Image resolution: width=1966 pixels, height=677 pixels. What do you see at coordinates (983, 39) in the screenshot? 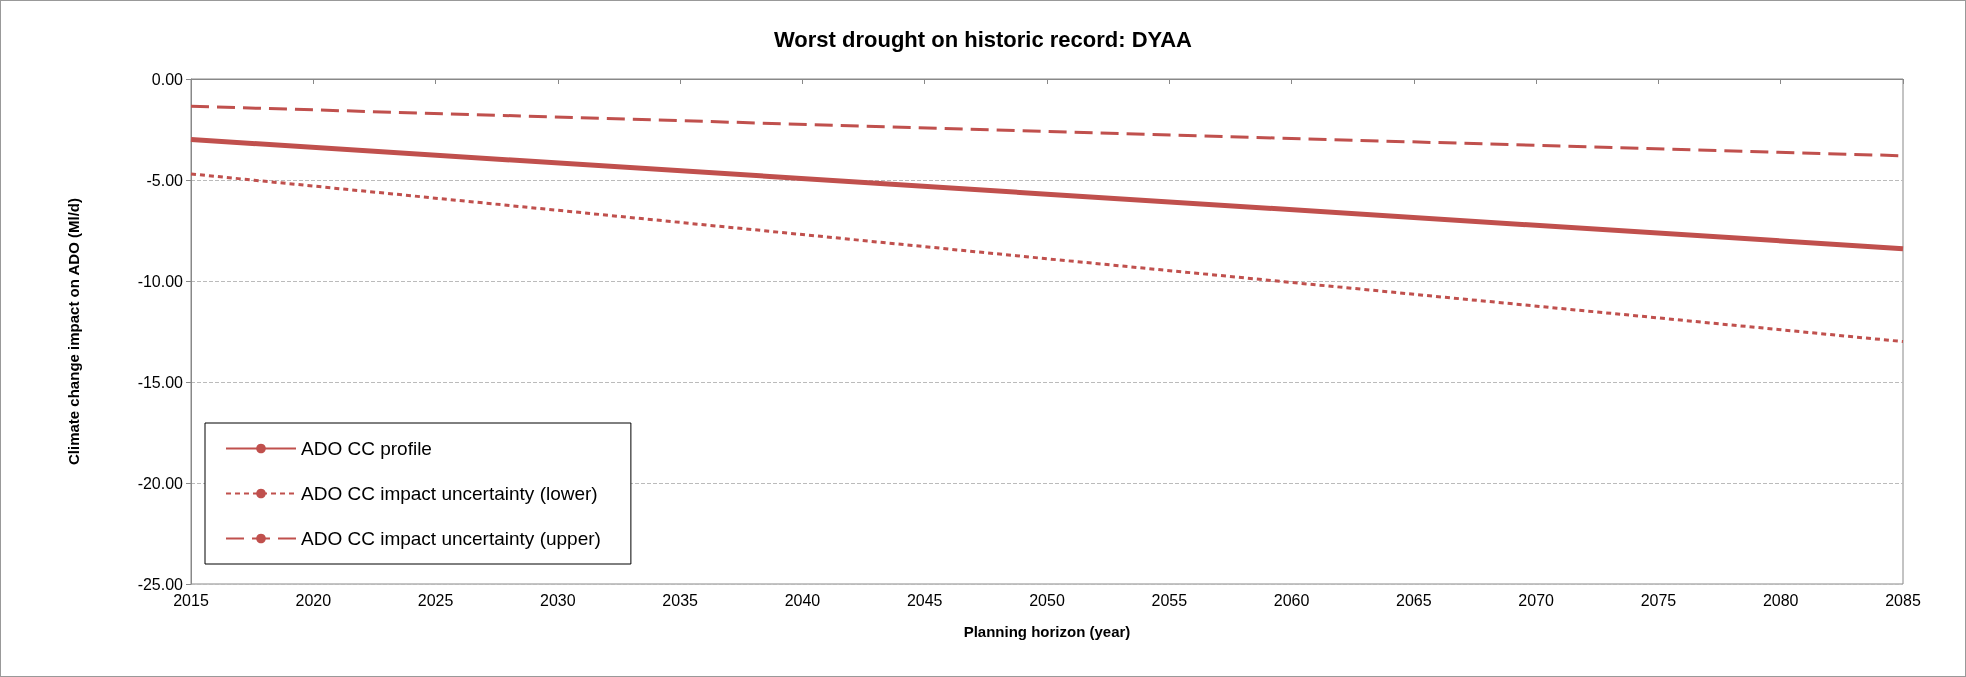
I see `chart-title: Worst drought on historic record: DYAA` at bounding box center [983, 39].